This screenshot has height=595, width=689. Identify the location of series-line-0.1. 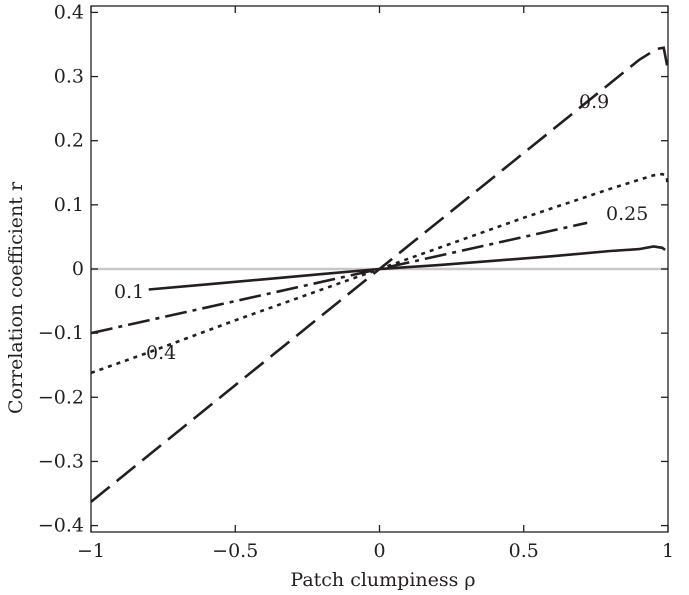
(407, 268).